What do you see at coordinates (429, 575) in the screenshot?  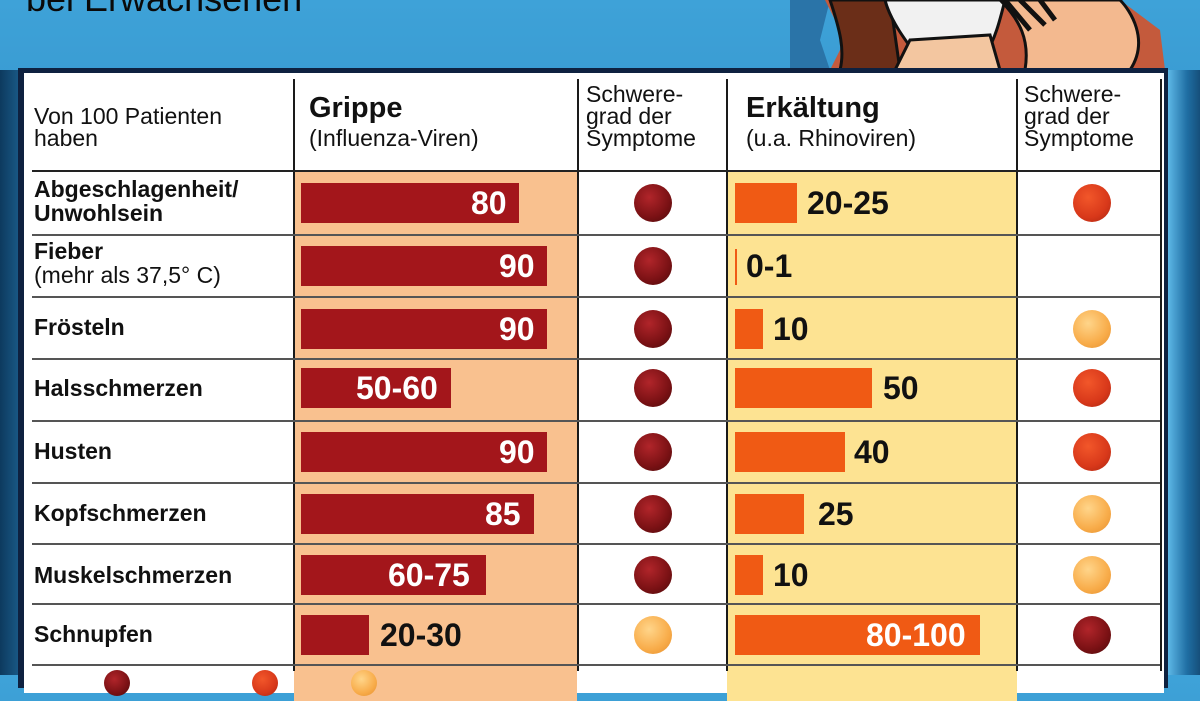 I see `grippe-value: 60-75` at bounding box center [429, 575].